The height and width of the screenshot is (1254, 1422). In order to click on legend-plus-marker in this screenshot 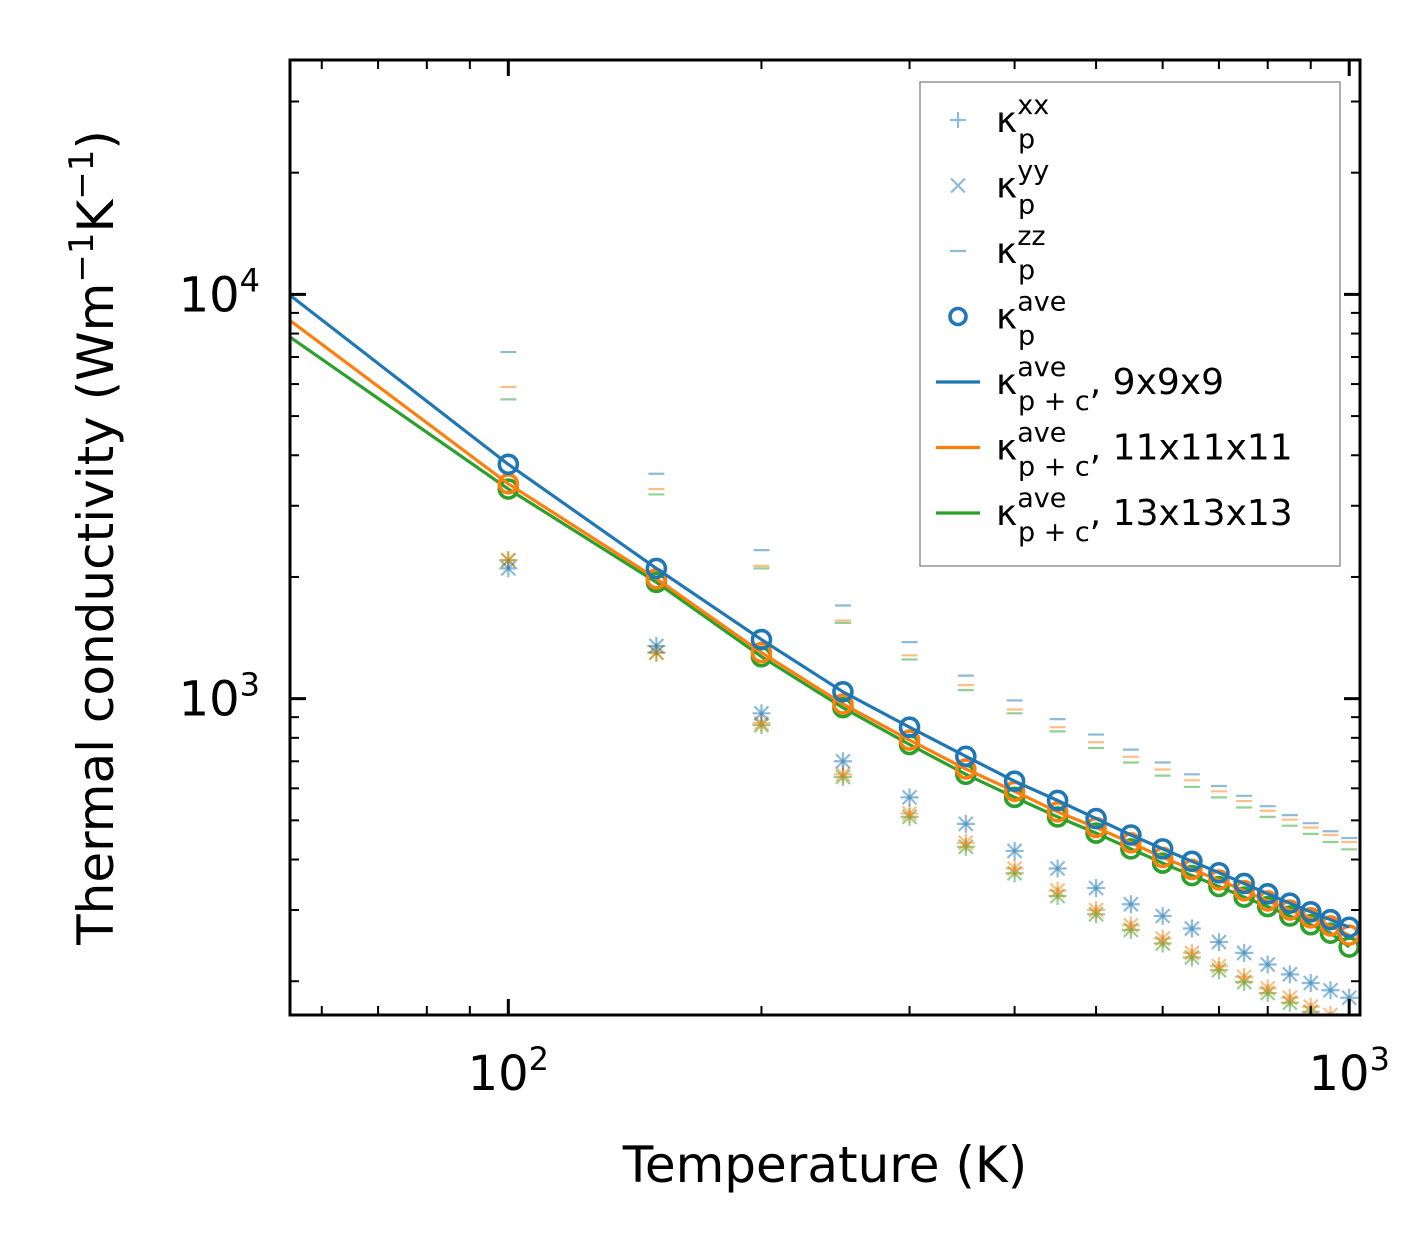, I will do `click(958, 120)`.